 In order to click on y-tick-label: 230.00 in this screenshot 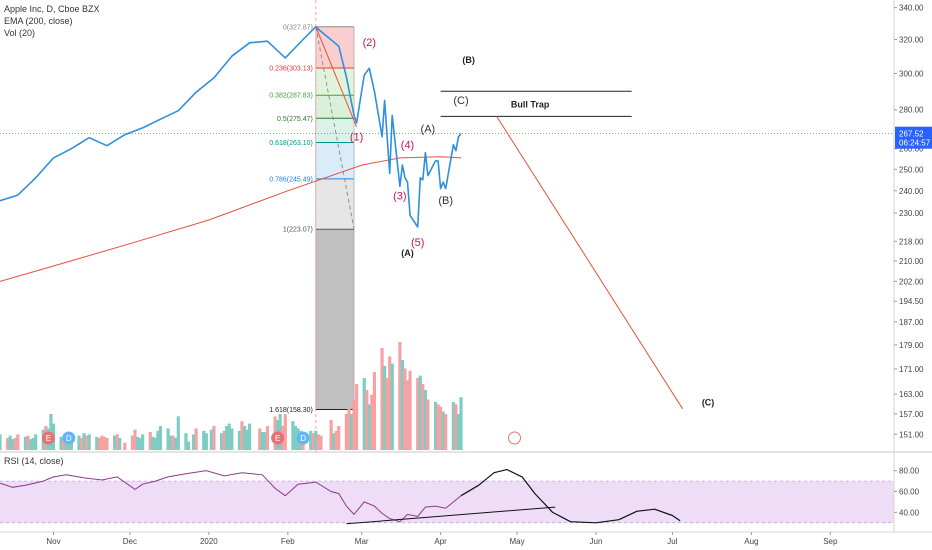, I will do `click(911, 213)`.